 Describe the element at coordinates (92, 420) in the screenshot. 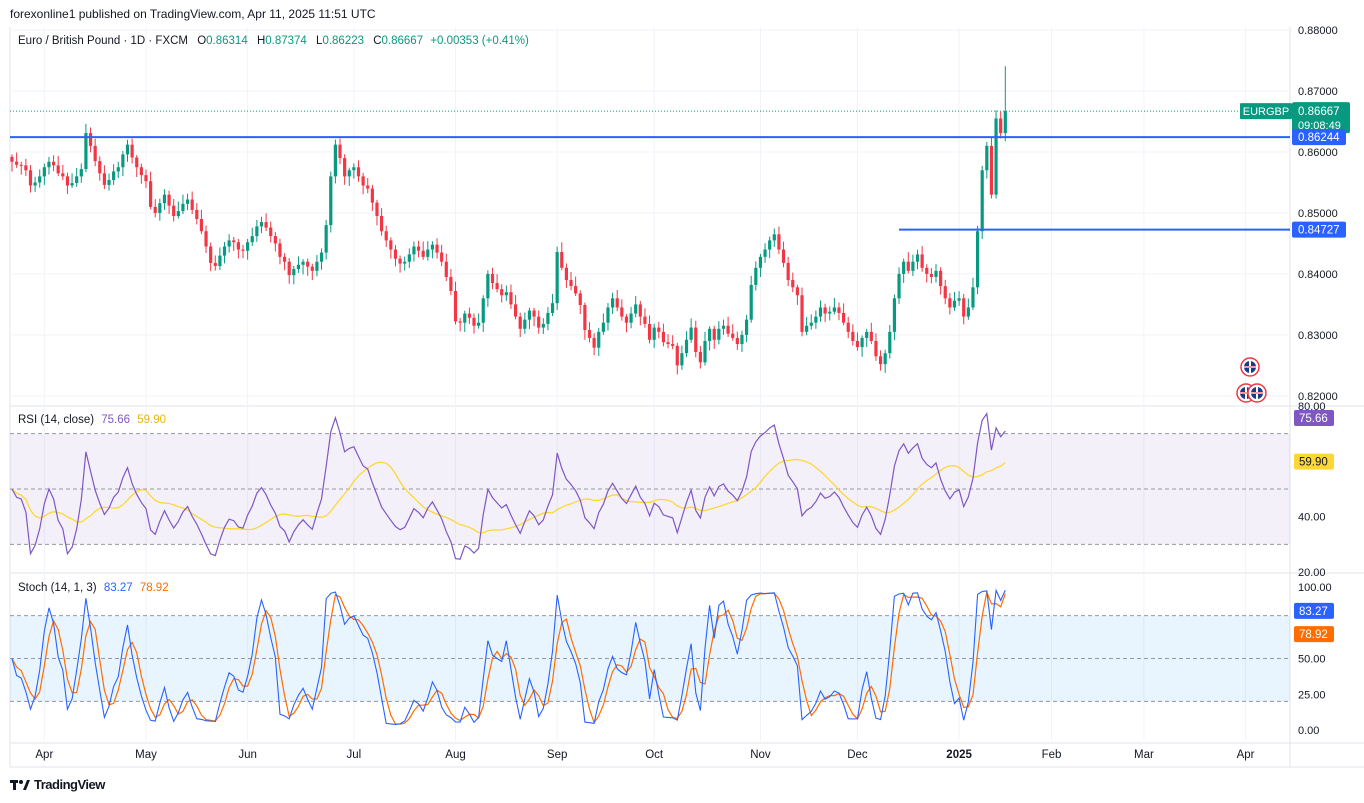

I see `rsi-legend: RSI (14, close) 75.66 59.90` at that location.